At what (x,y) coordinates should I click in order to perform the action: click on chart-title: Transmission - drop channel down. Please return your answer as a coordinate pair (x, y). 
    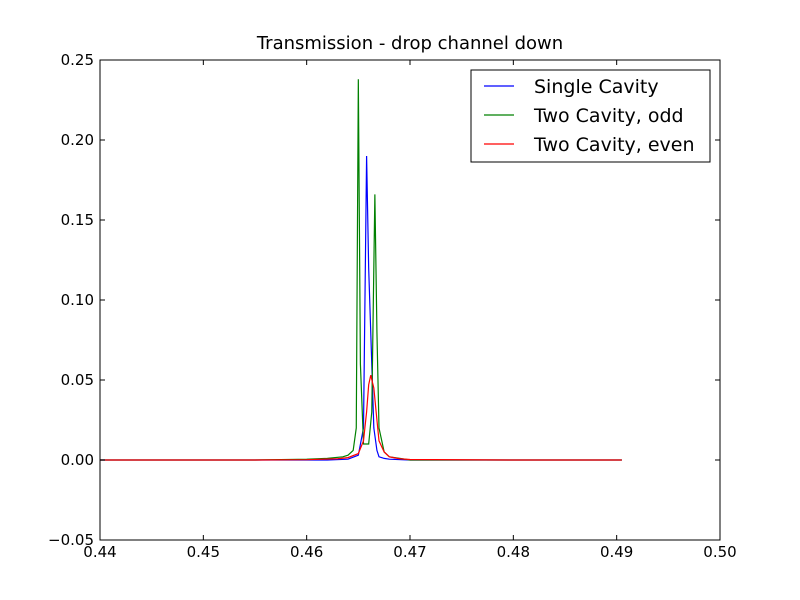
    Looking at the image, I should click on (409, 43).